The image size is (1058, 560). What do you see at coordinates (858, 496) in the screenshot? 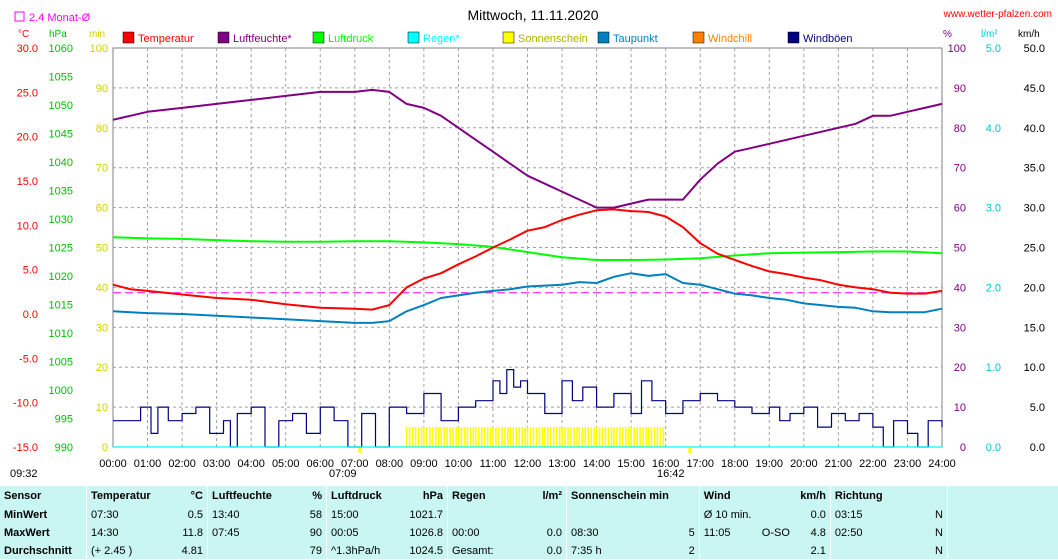
I see `stats-header-direction: Richtung` at bounding box center [858, 496].